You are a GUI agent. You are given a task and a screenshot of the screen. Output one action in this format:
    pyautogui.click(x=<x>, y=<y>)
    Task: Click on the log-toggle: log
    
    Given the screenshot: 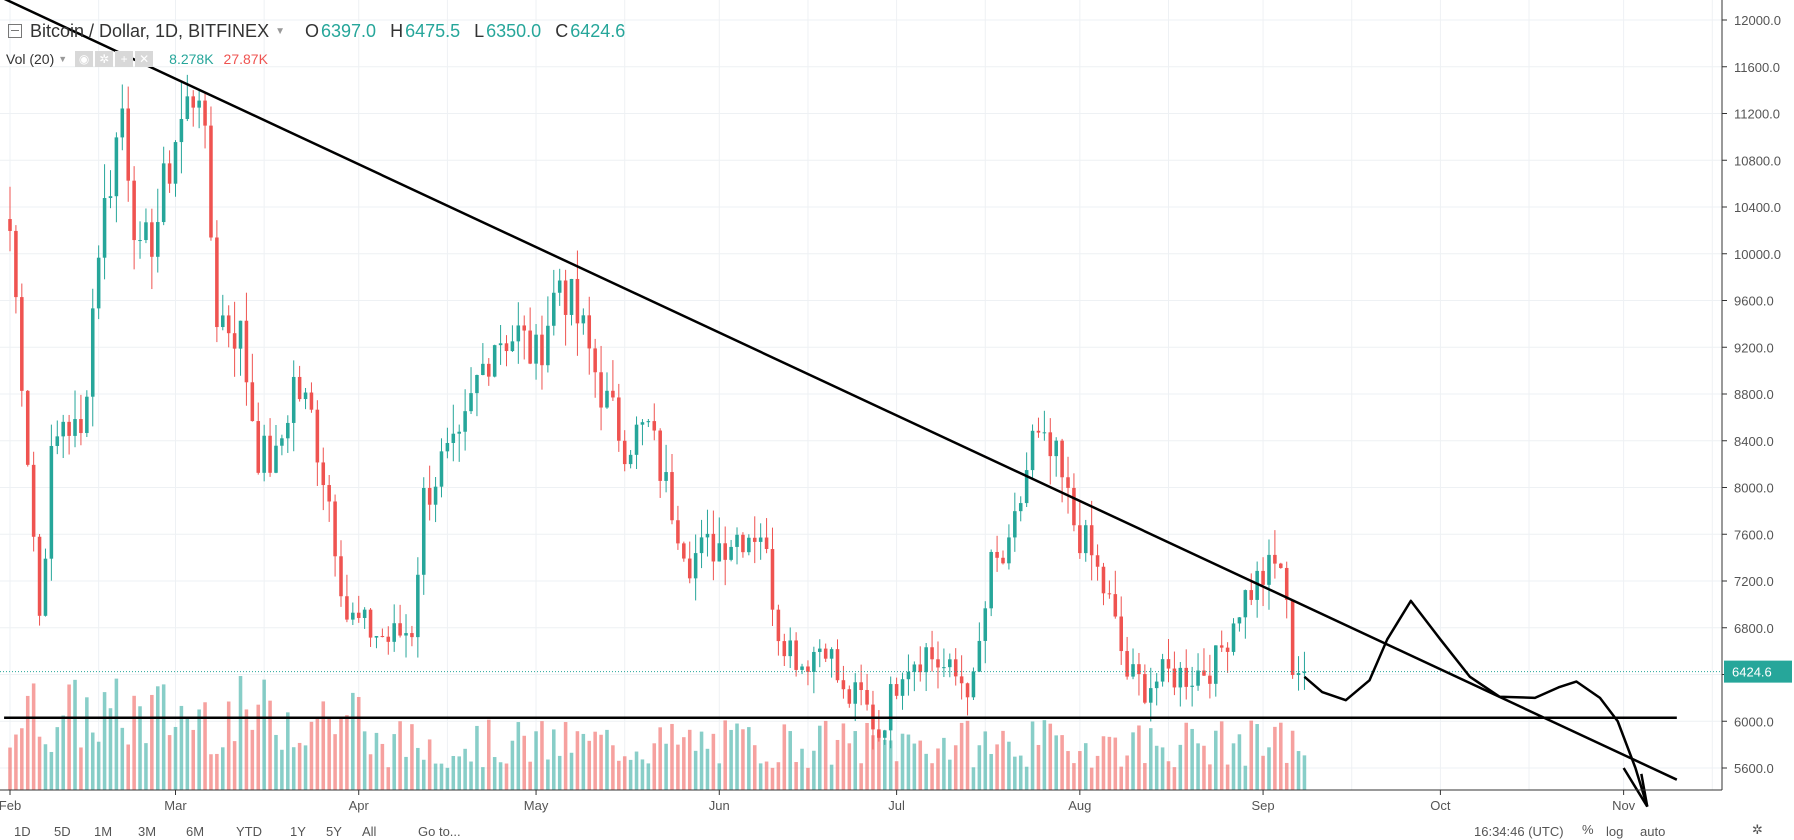 What is the action you would take?
    pyautogui.click(x=1615, y=831)
    